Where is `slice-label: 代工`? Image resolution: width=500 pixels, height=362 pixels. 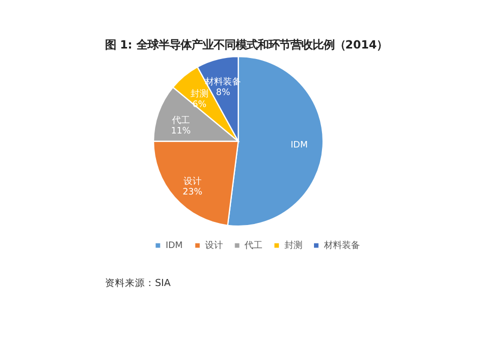
slice-label: 代工 is located at coordinates (180, 120).